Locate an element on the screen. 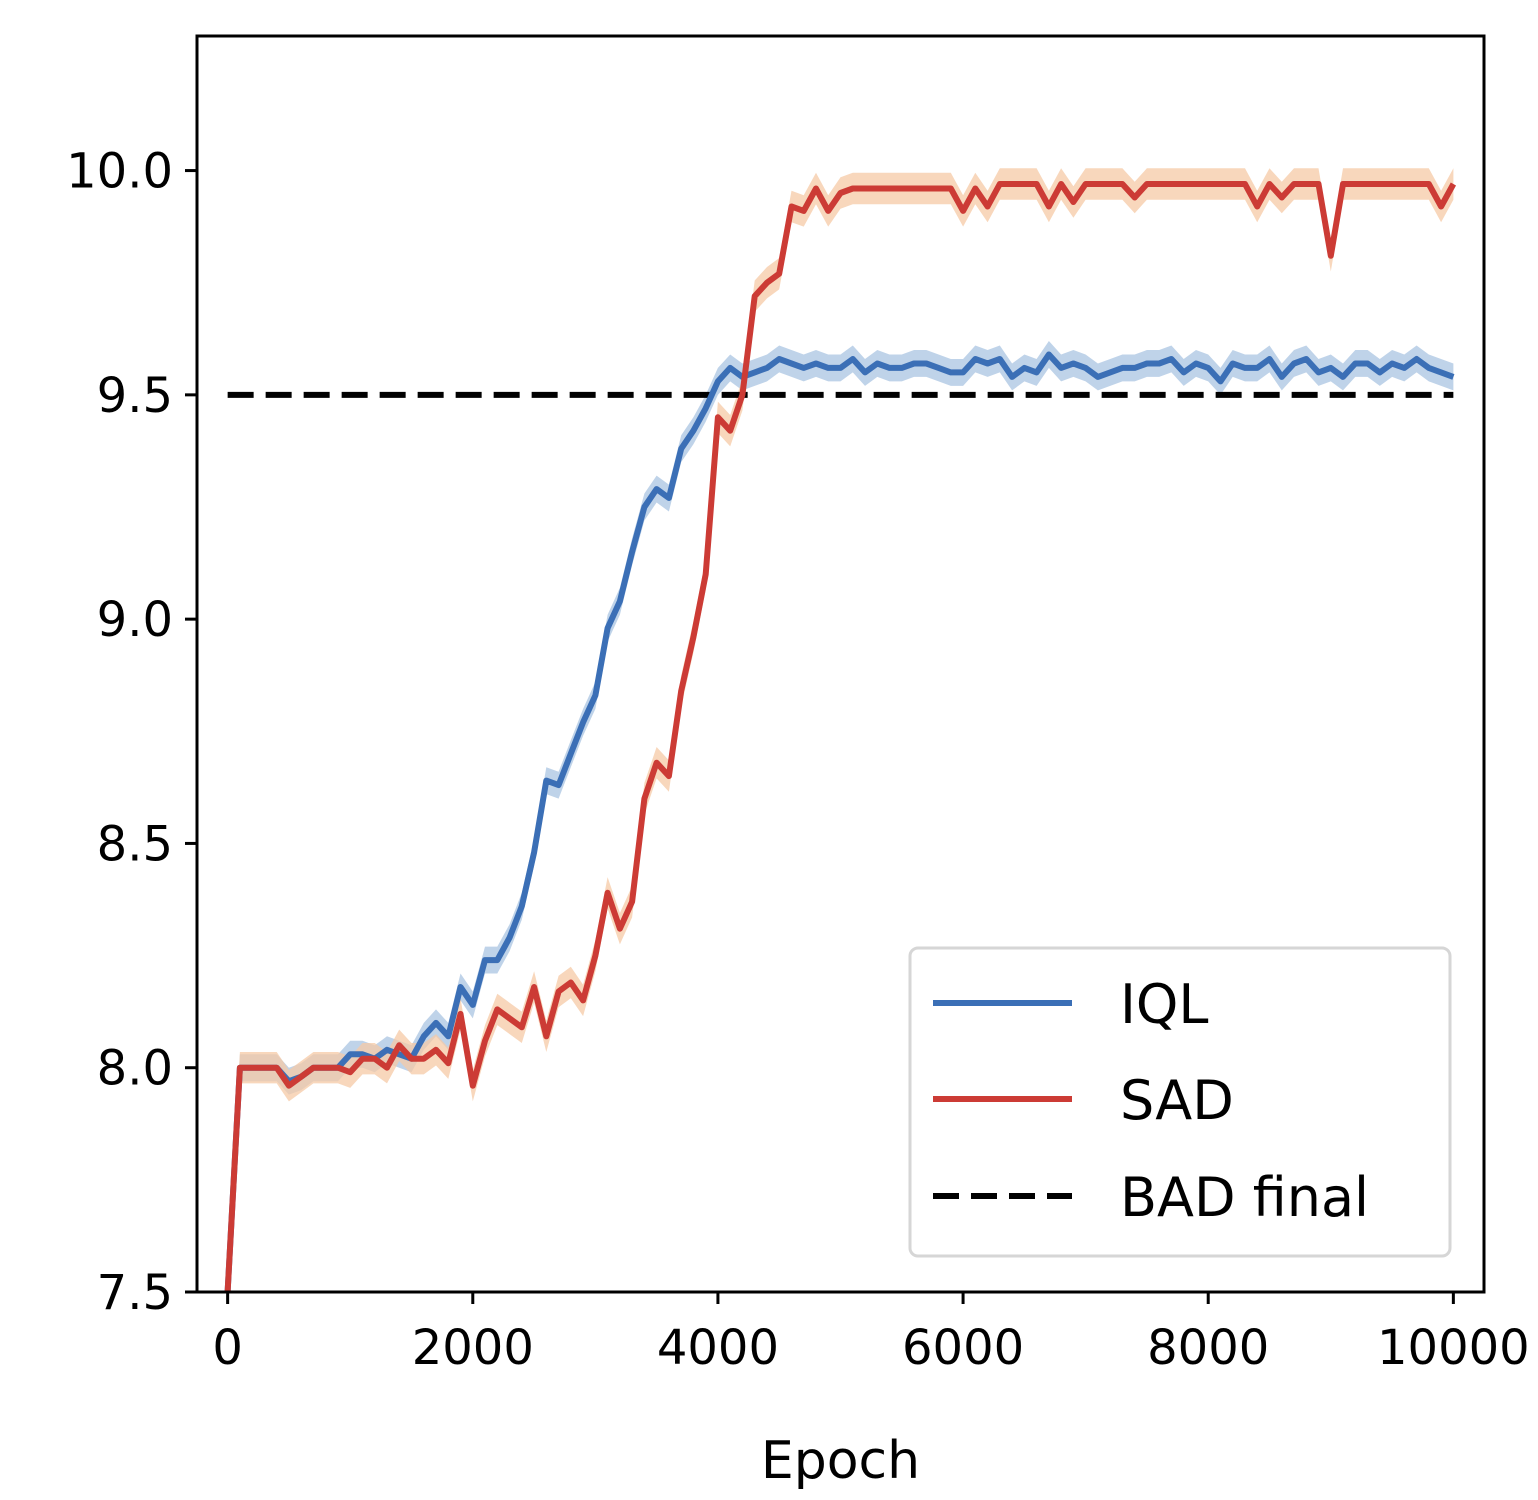  x-tick-label: 4000 is located at coordinates (718, 1348).